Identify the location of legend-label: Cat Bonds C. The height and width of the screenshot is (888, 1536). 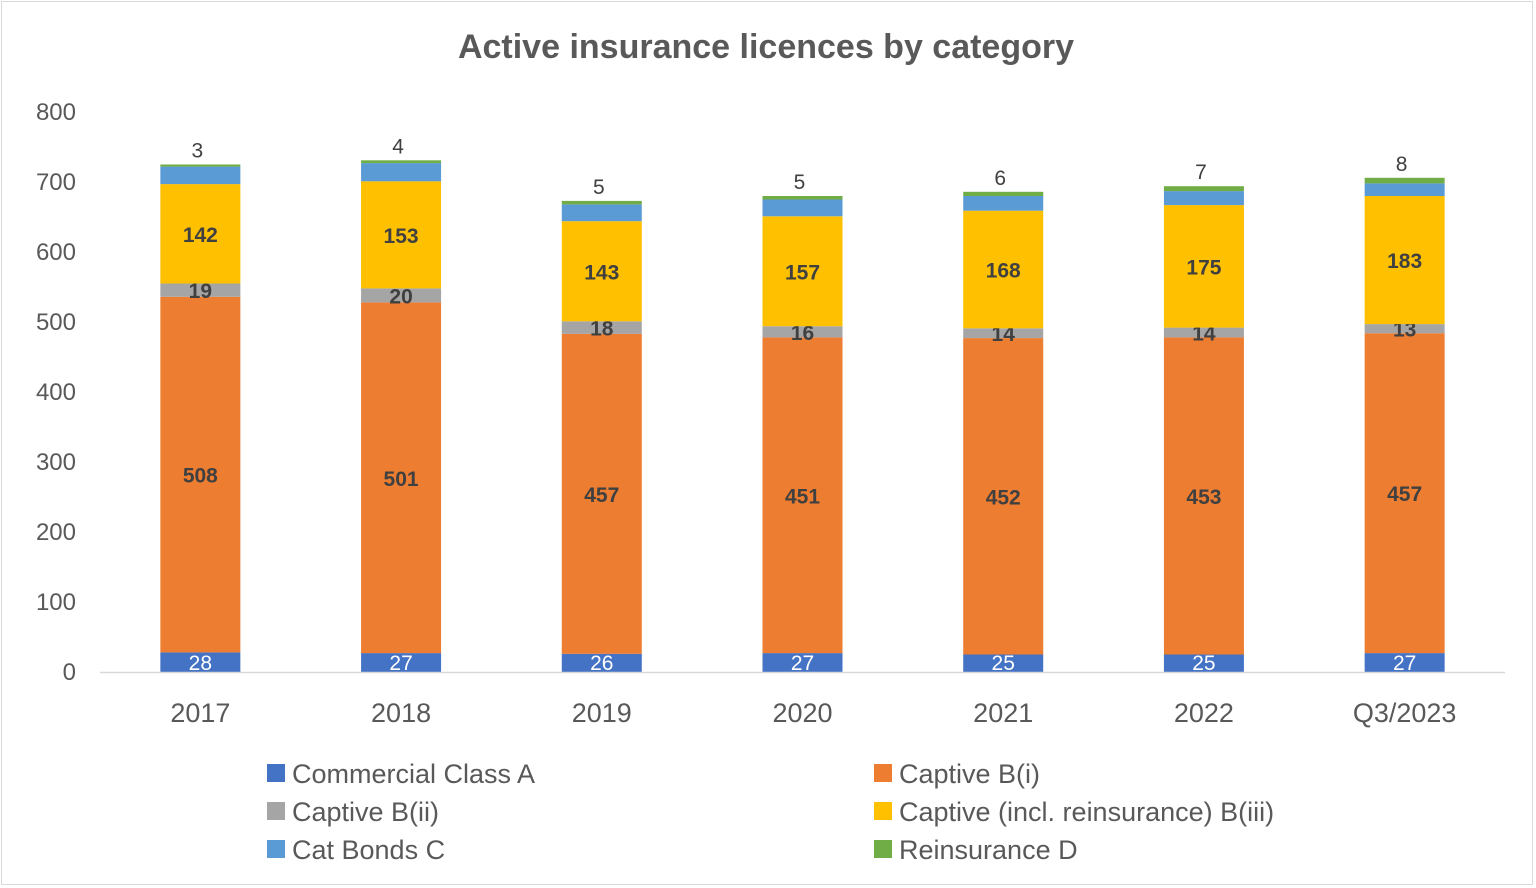
(368, 850).